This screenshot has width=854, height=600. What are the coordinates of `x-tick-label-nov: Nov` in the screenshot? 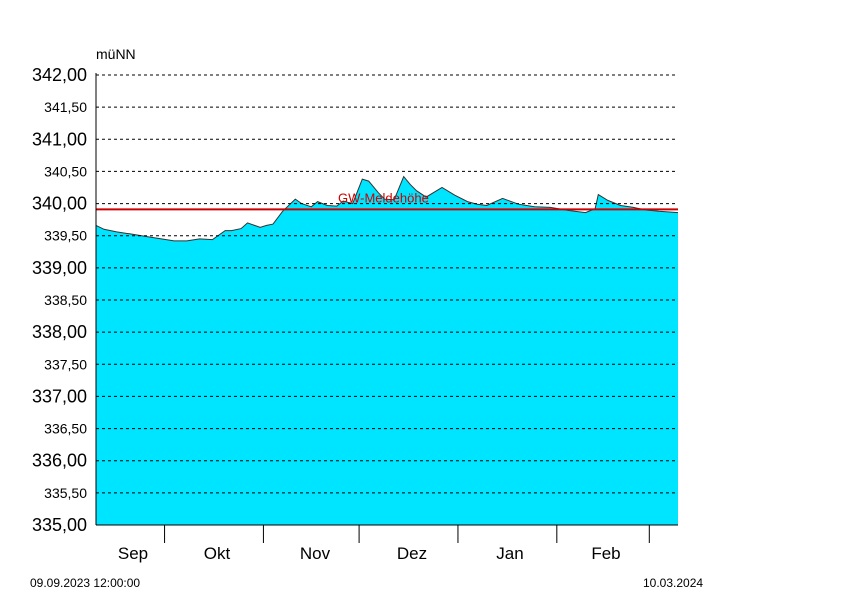 It's located at (315, 553).